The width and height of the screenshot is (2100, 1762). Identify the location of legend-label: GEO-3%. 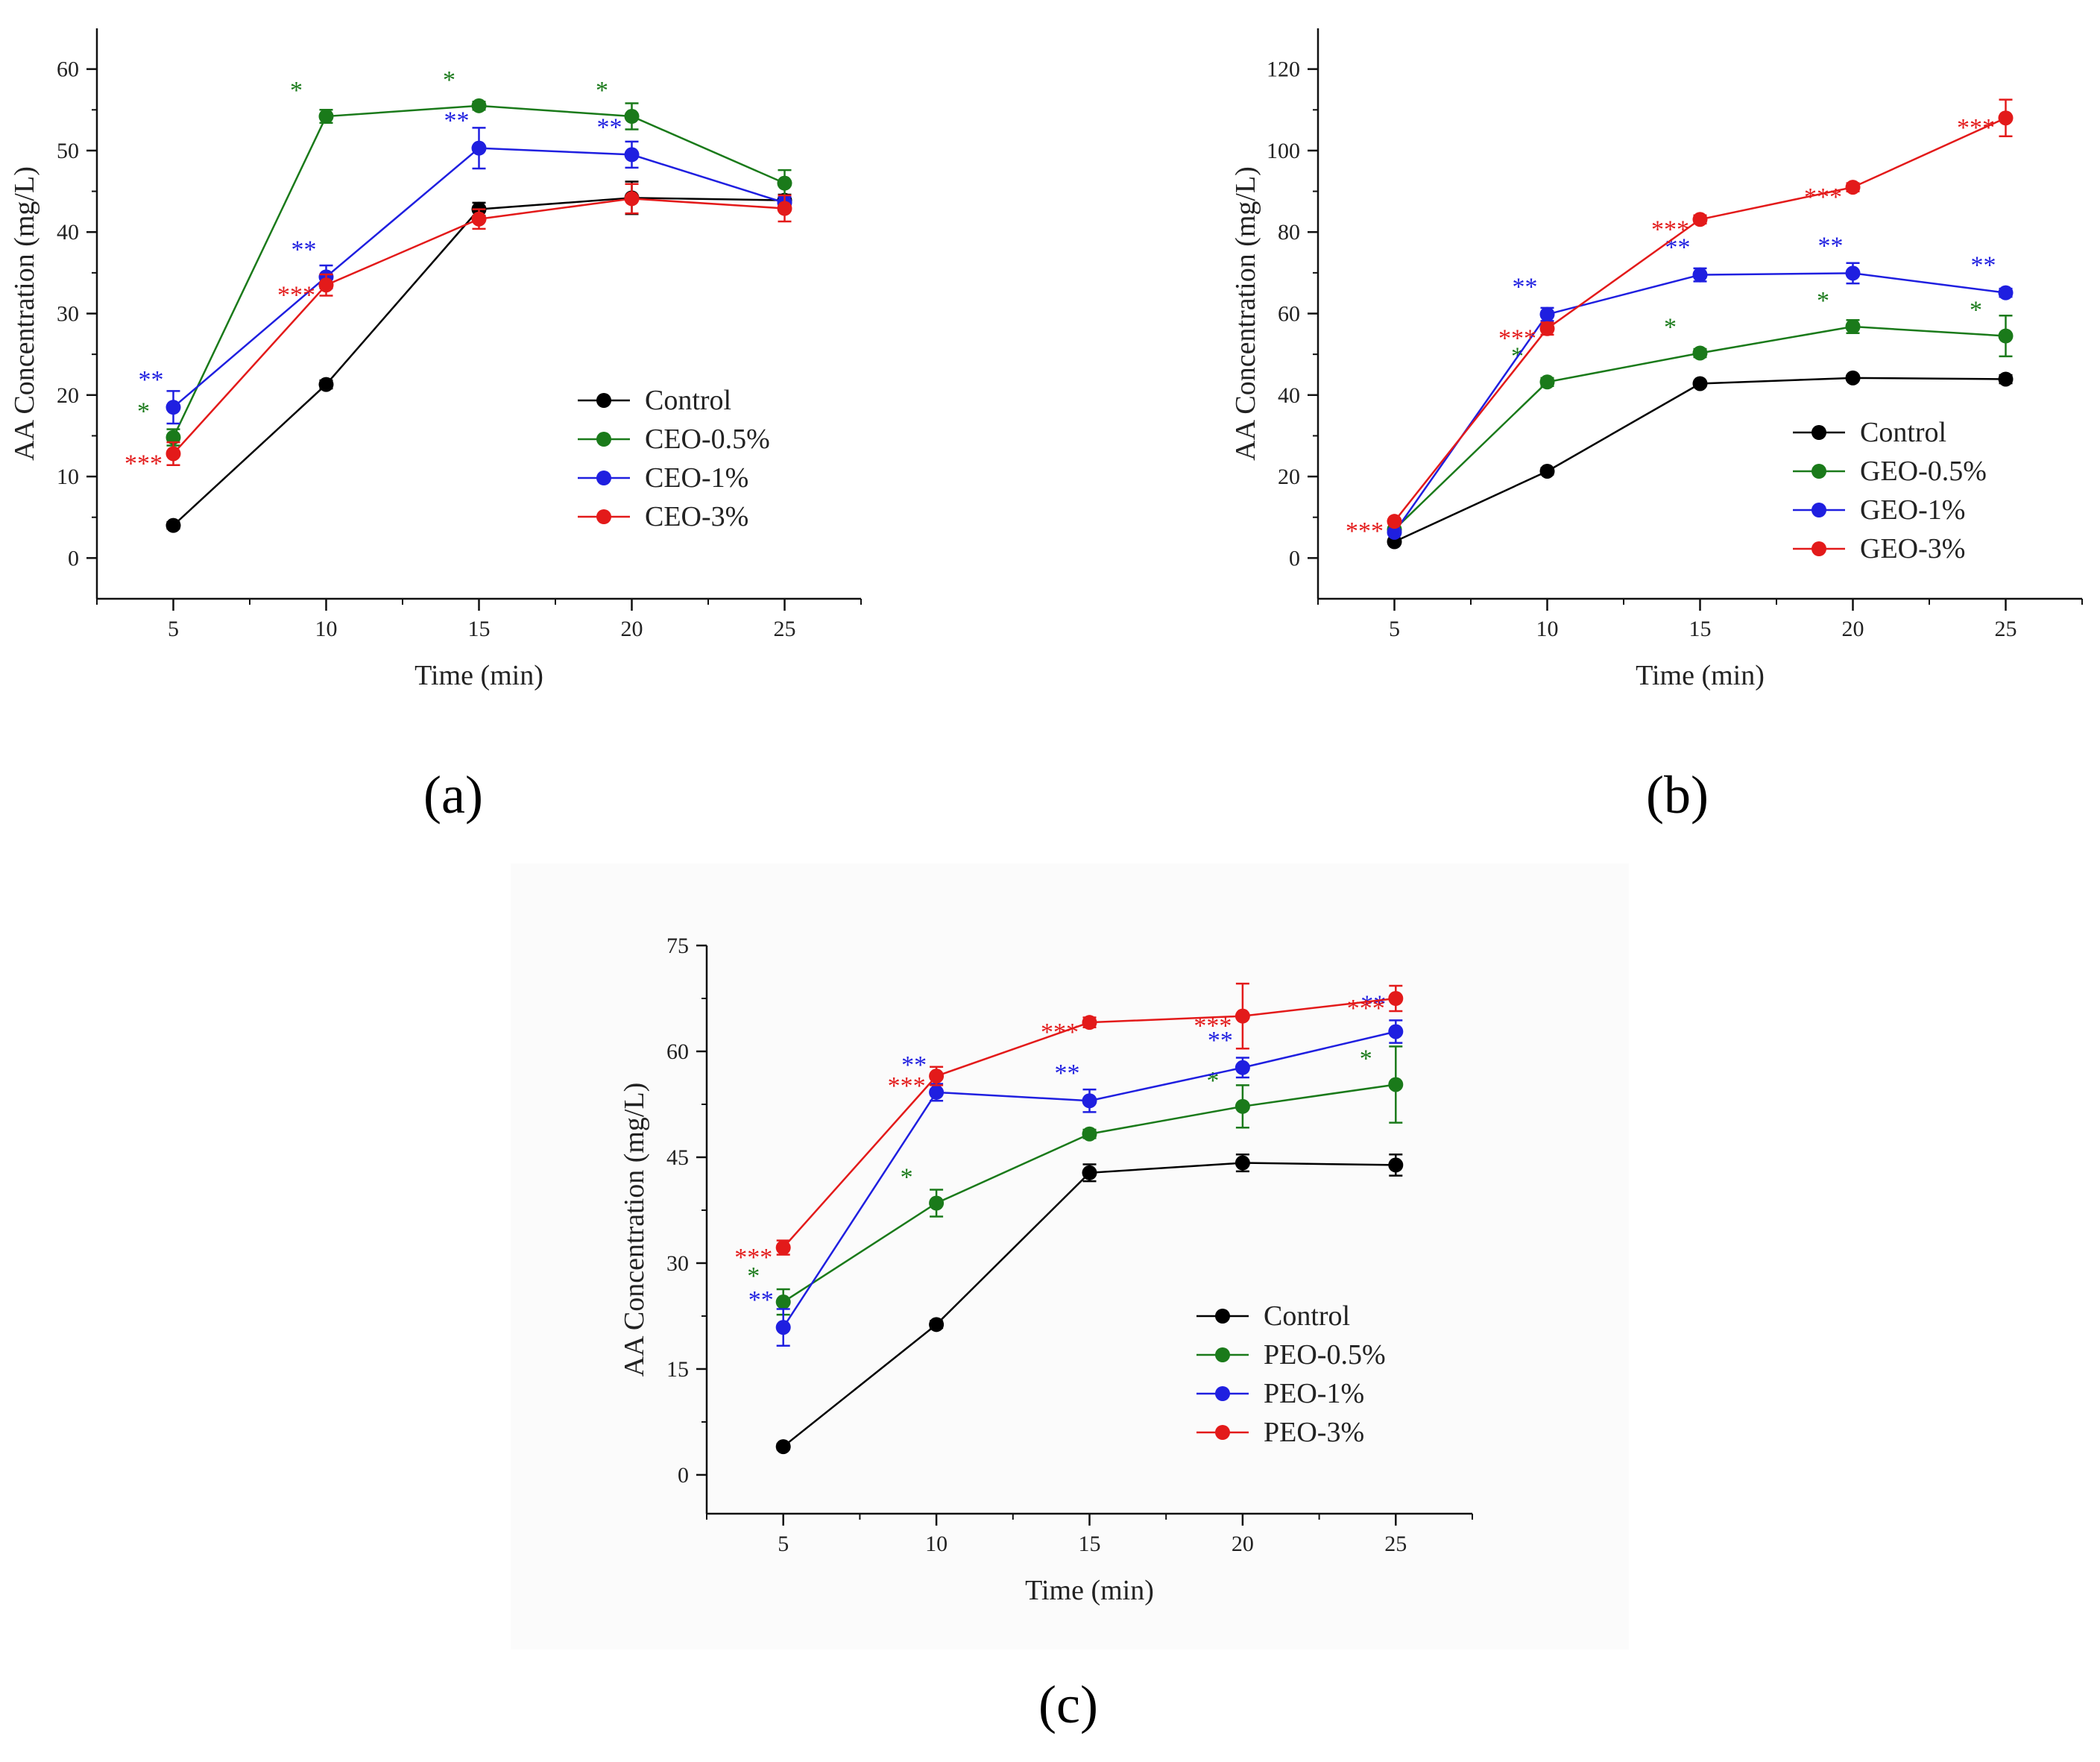
(1912, 548).